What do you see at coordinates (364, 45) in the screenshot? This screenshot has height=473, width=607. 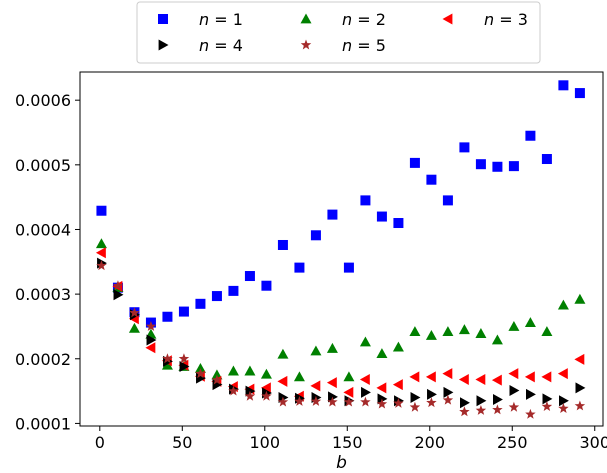 I see `legend-label: n = 5` at bounding box center [364, 45].